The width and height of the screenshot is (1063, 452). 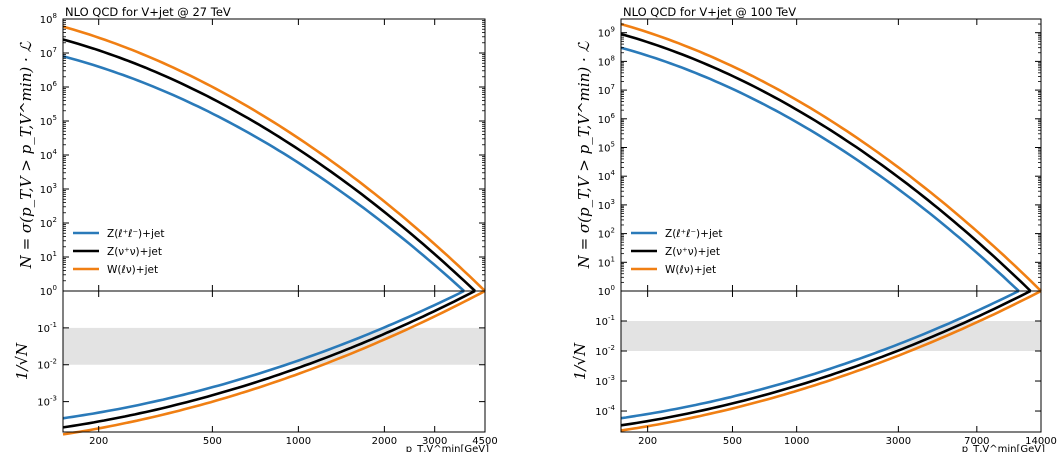 I want to click on x-tick-label: 14000, so click(x=1041, y=441).